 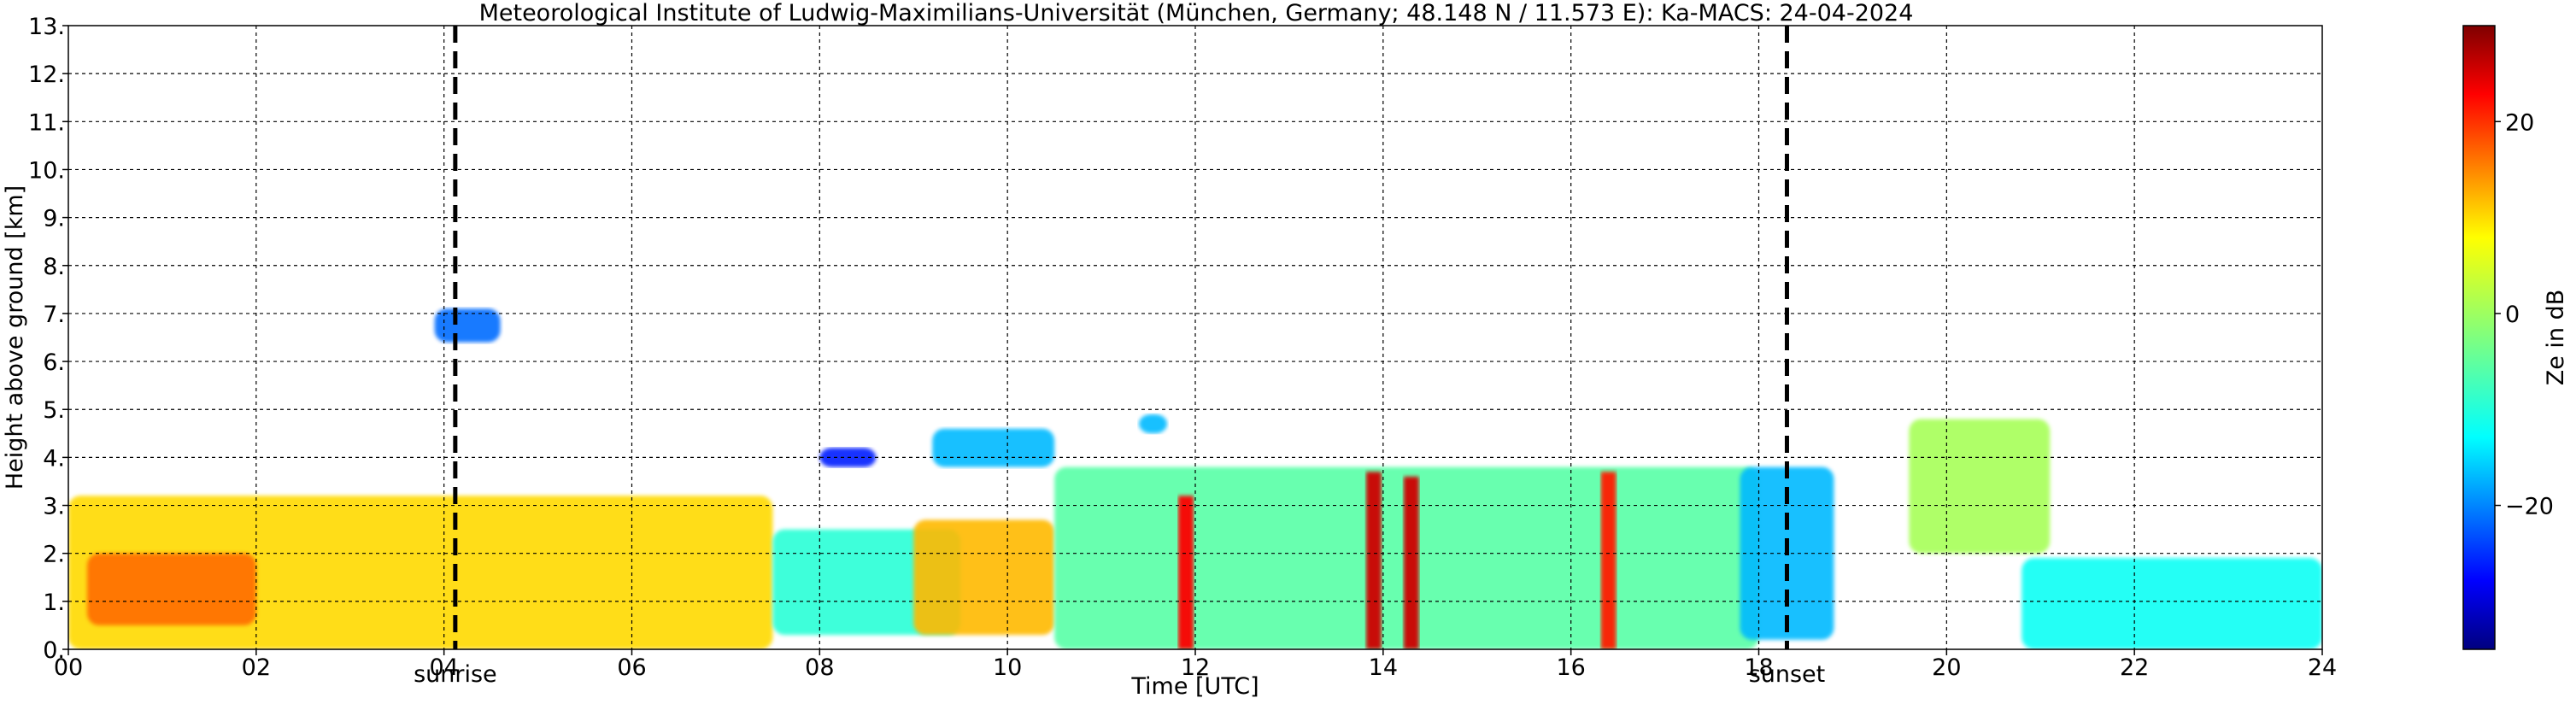 I want to click on x-axis-ticks: 00 02 04 06 08 10 12 14 16 18 20 22 24, so click(x=1195, y=665).